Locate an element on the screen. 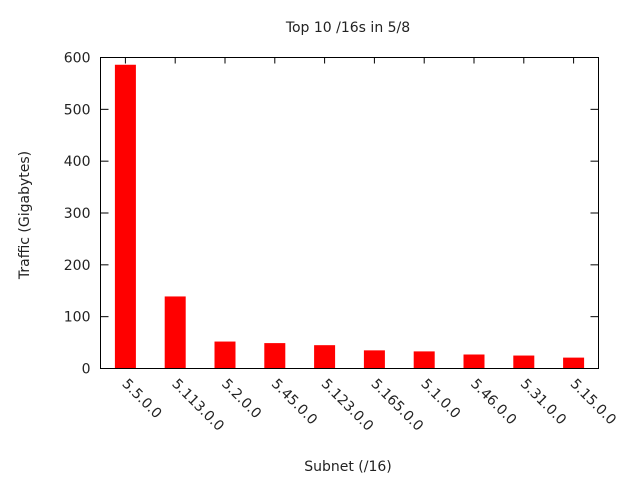  x-tick-label: 5.46.0.0 is located at coordinates (493, 402).